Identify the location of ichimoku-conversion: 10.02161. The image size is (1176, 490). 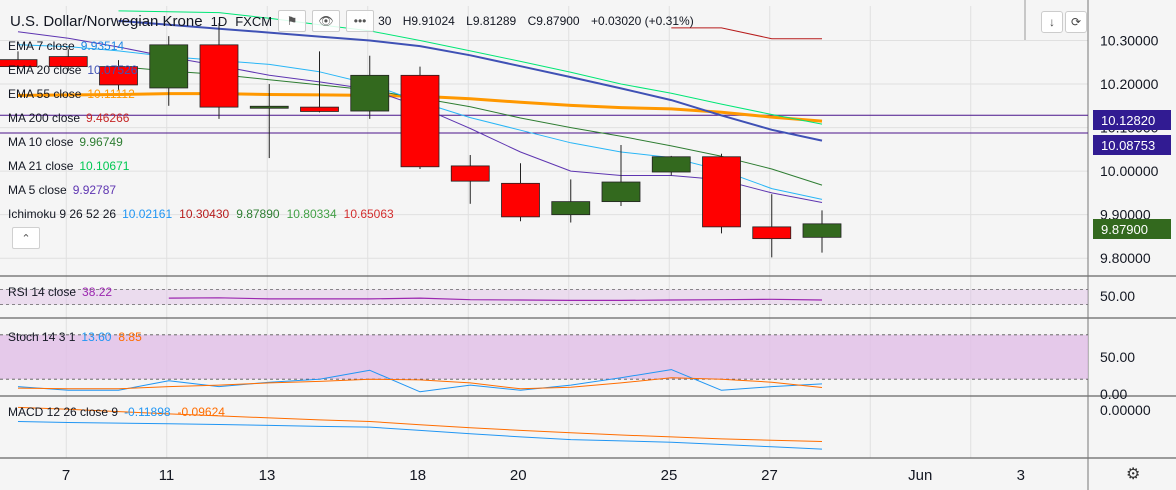
(147, 214).